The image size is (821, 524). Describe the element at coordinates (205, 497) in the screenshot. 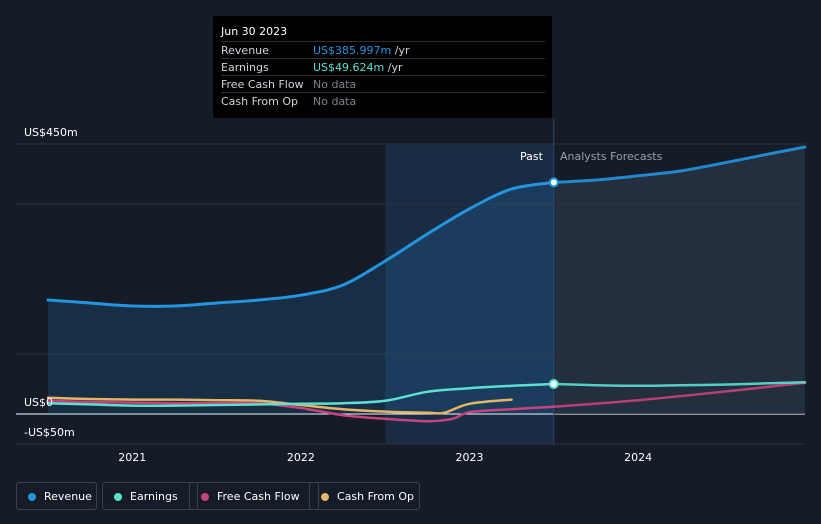

I see `legend-dot-free-cash-flow` at that location.